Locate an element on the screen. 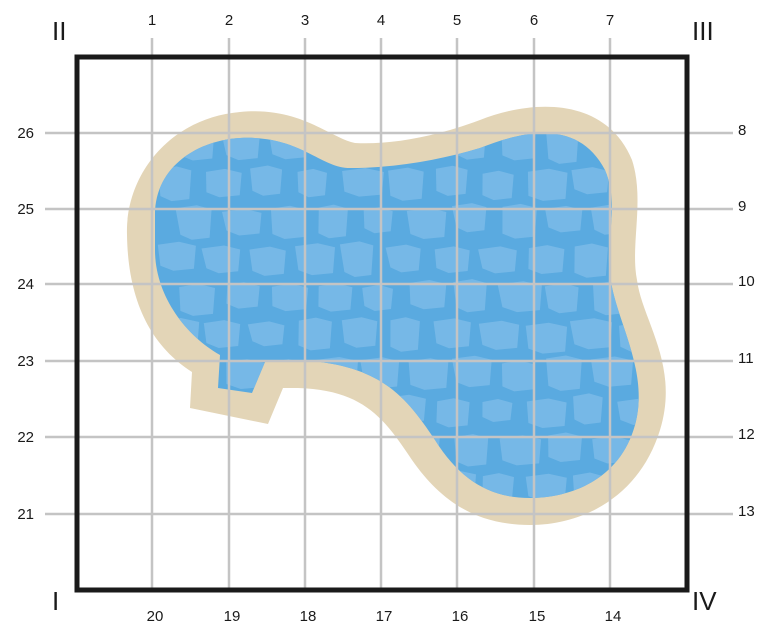 The height and width of the screenshot is (627, 759). bottom-label: 14 is located at coordinates (613, 616).